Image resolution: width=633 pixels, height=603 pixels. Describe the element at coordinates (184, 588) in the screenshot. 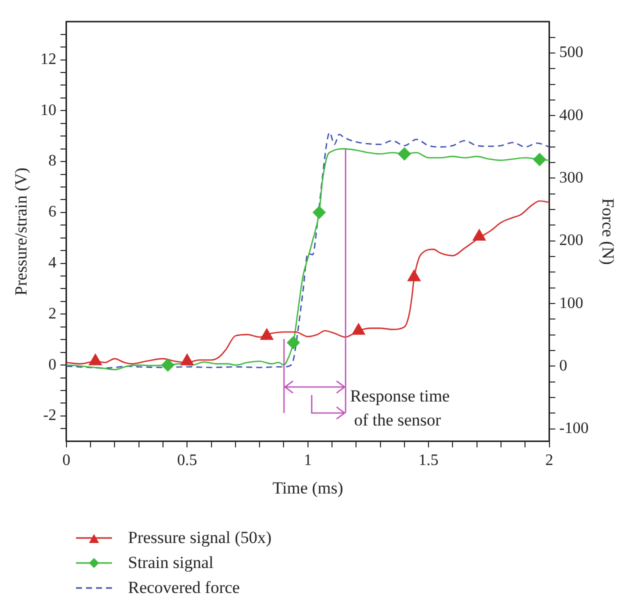

I see `legend-label: Recovered force` at that location.